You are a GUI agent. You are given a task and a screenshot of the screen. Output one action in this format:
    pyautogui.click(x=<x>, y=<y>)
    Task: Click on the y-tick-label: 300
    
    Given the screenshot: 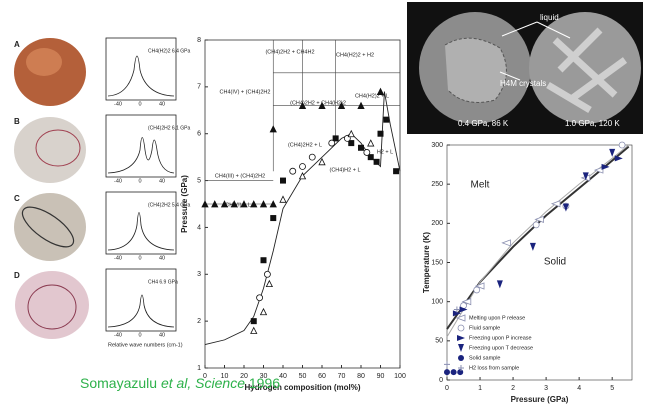 What is the action you would take?
    pyautogui.click(x=437, y=145)
    